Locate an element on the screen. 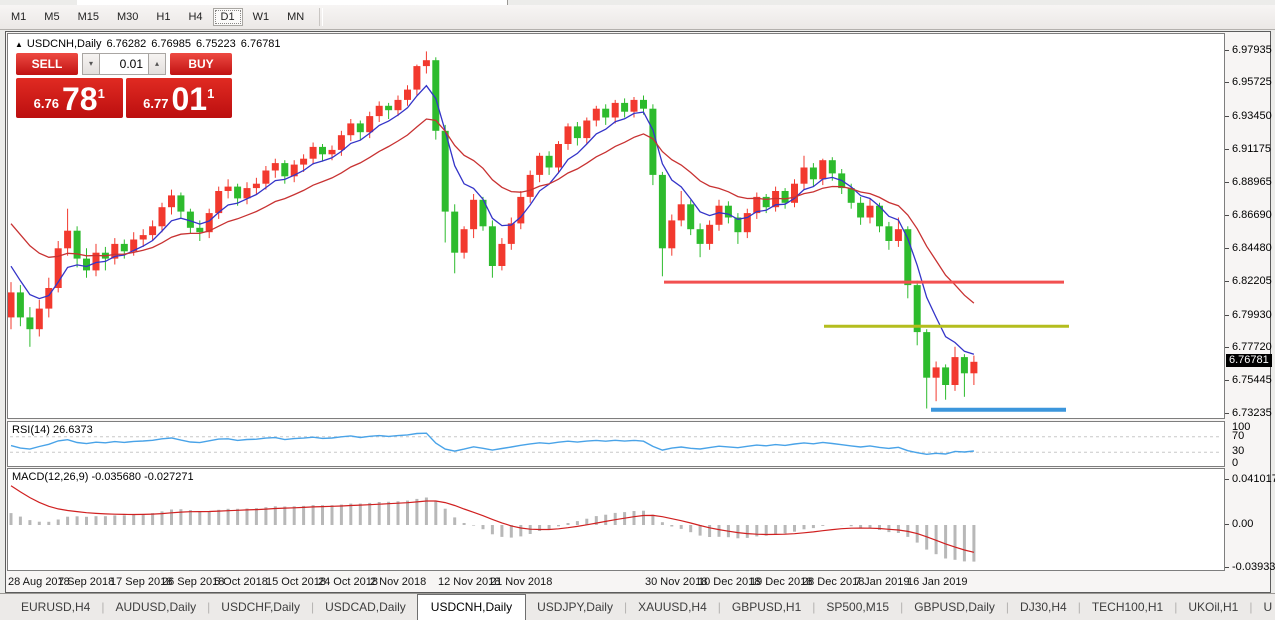 The height and width of the screenshot is (620, 1275). symbol-tab-USDJPY-Daily: USDJPY,Daily is located at coordinates (575, 607).